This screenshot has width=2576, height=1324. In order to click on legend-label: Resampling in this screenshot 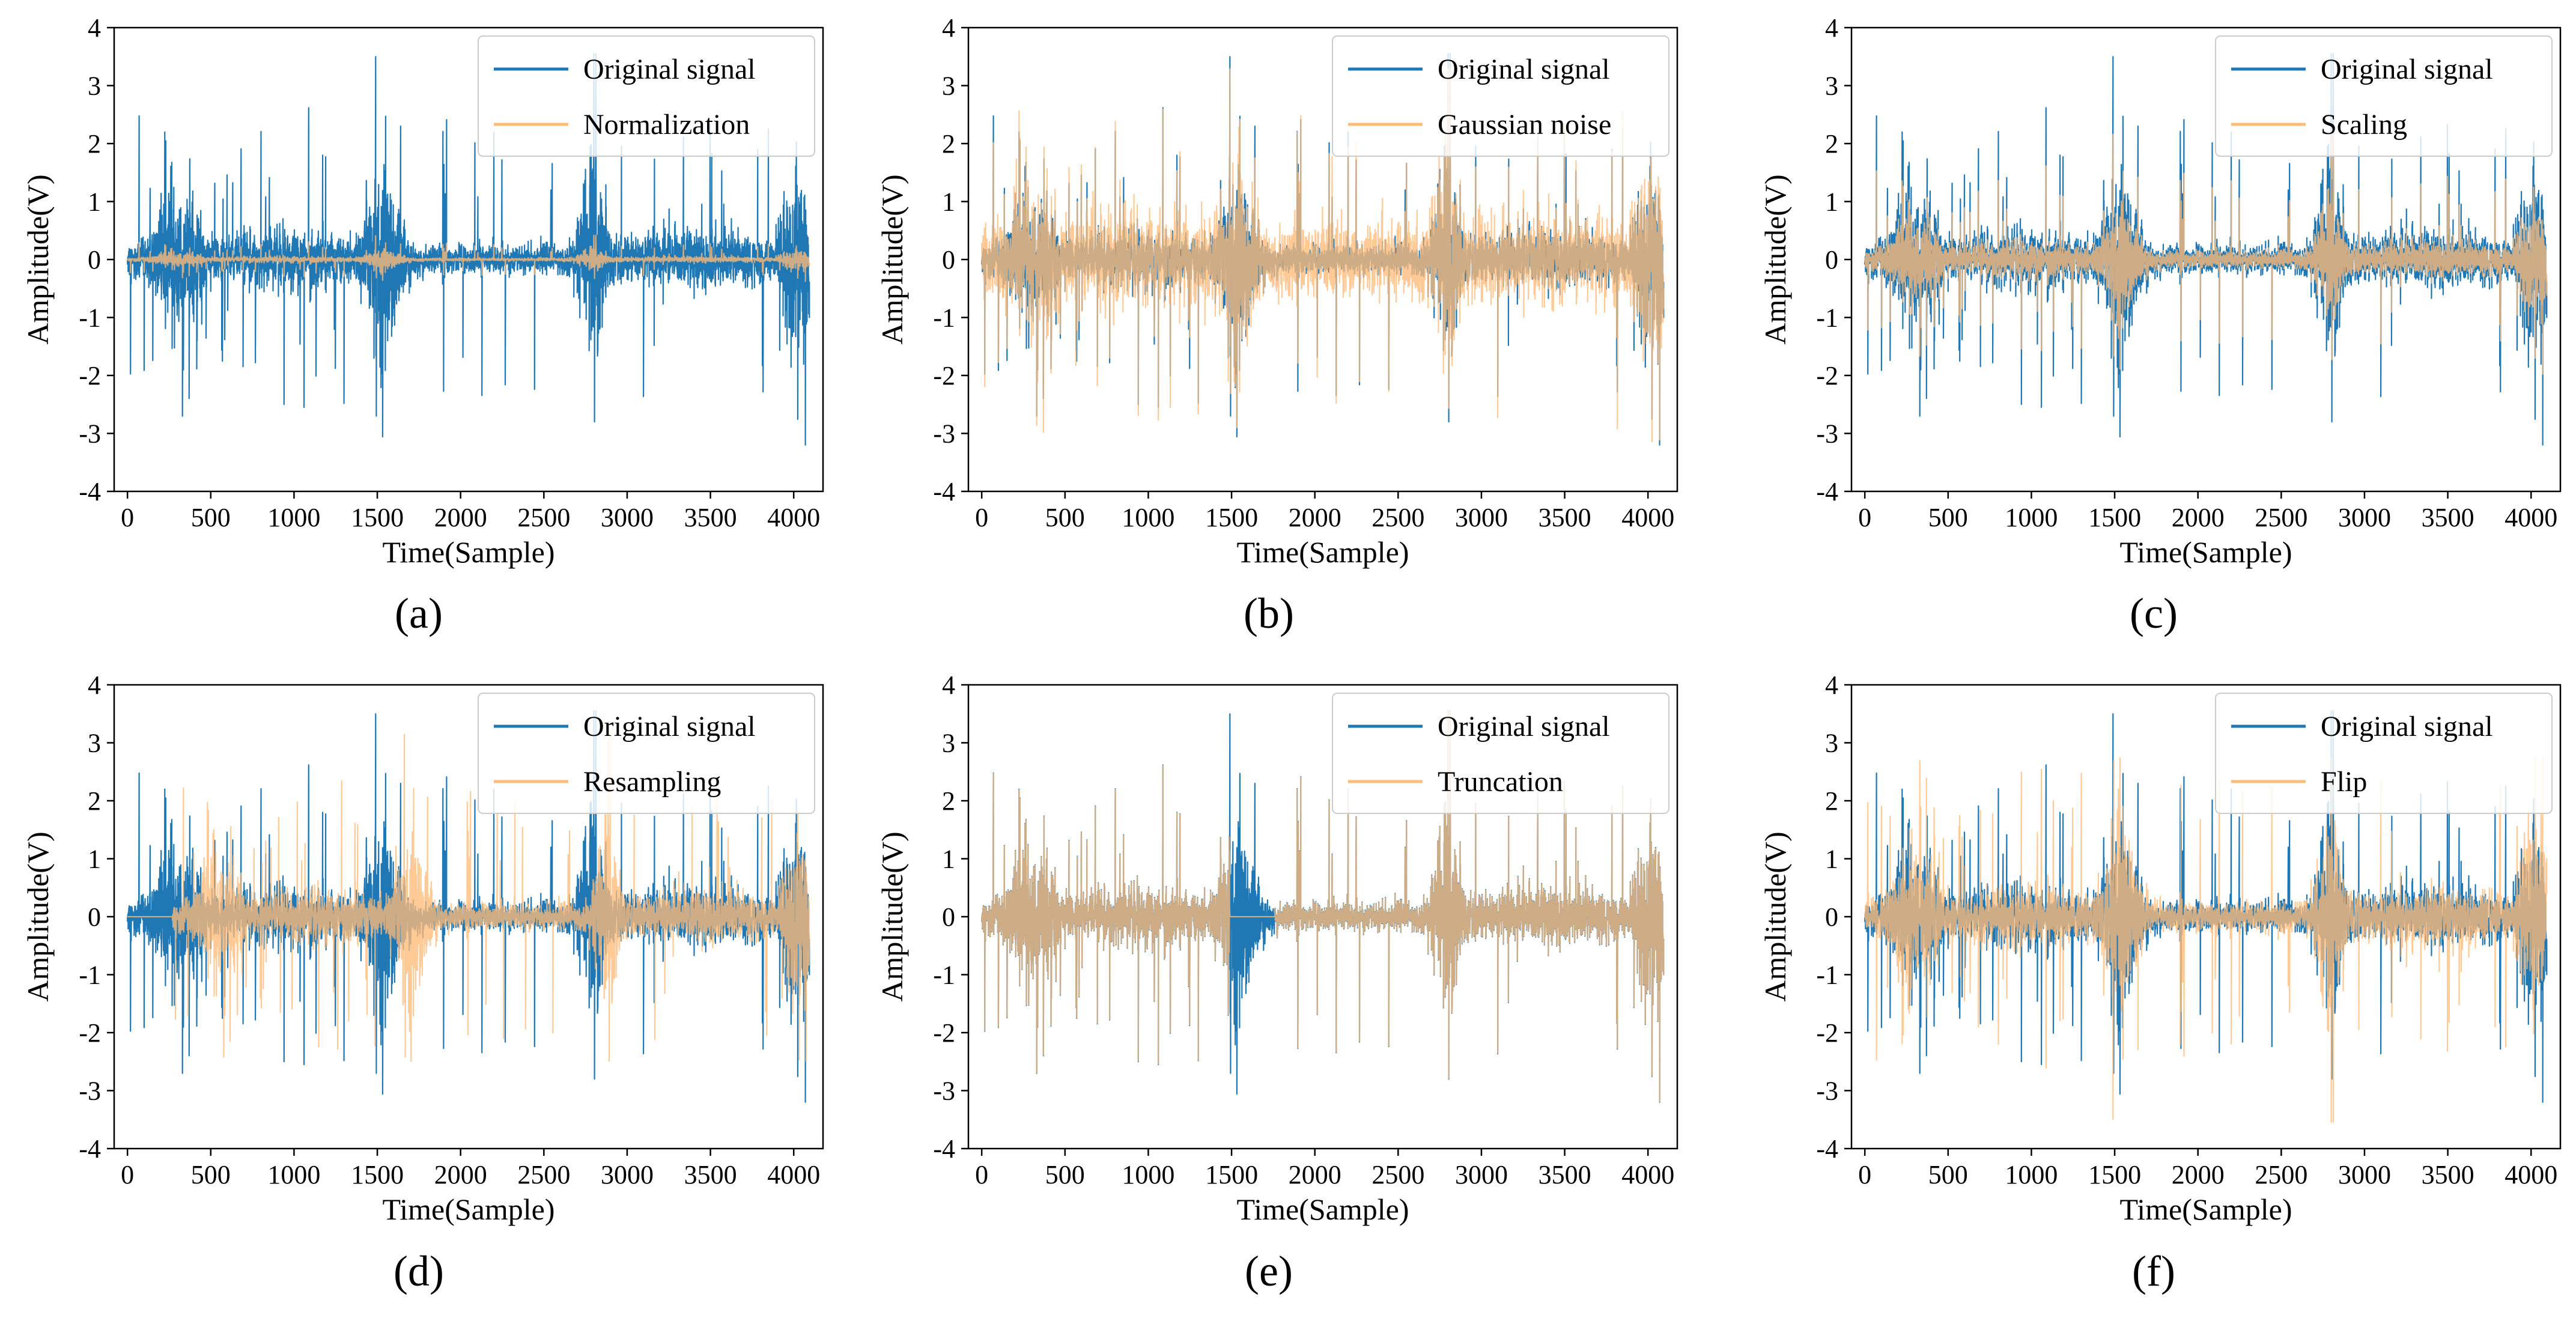, I will do `click(652, 782)`.